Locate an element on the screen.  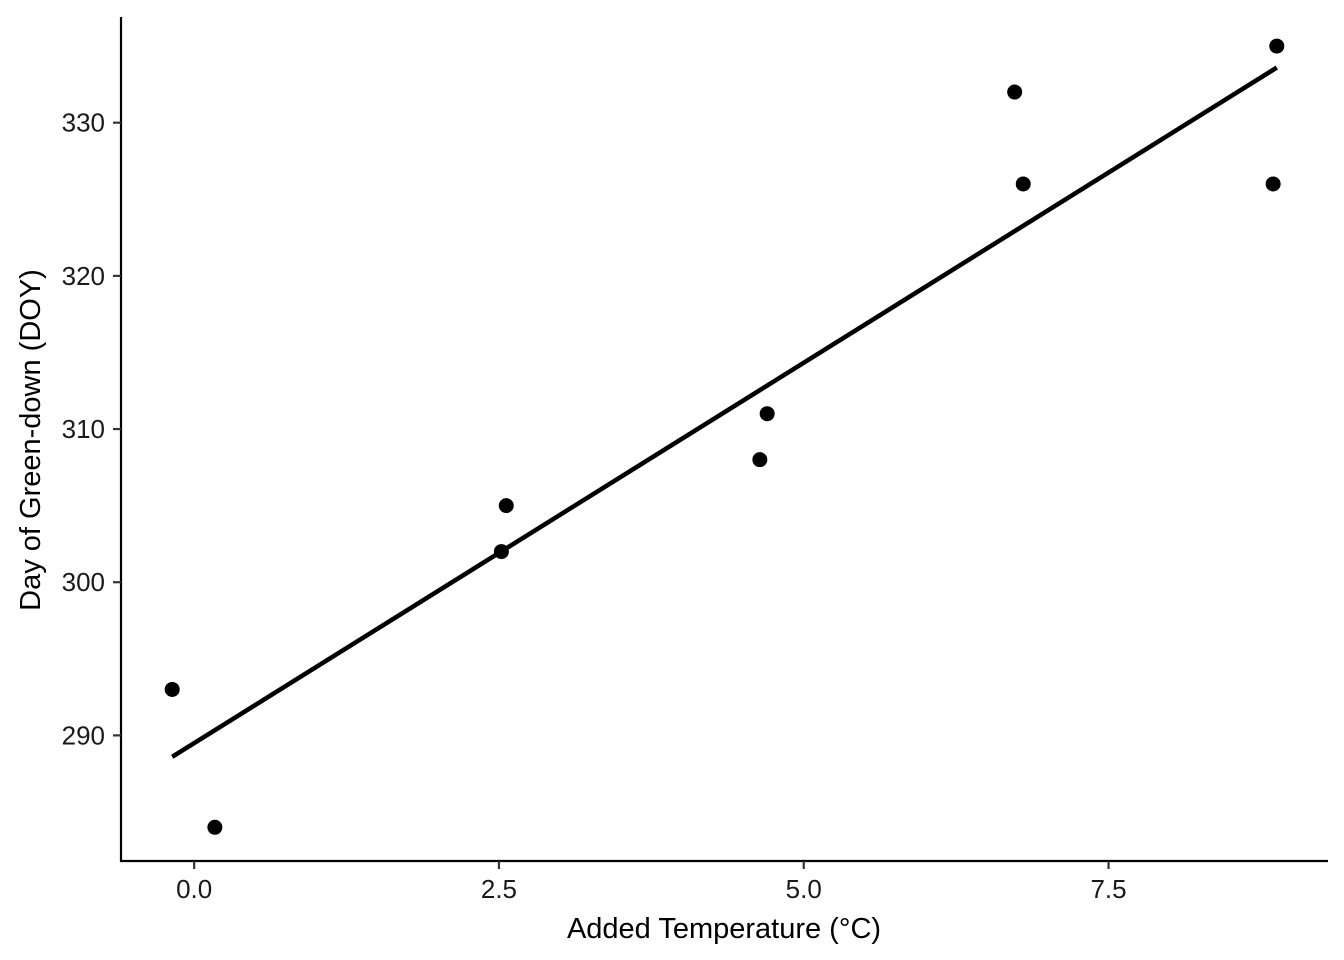
x-tick-label: 5.0 is located at coordinates (804, 889).